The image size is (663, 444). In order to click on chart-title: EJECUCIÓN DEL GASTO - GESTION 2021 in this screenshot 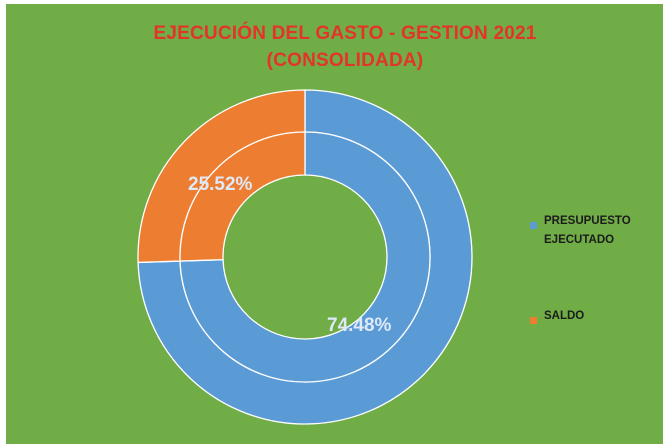, I will do `click(345, 33)`.